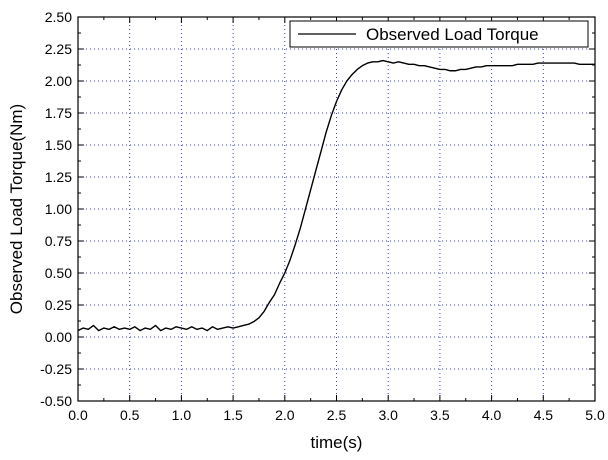 This screenshot has width=608, height=460. I want to click on y-tick-label: 0.75, so click(58, 241).